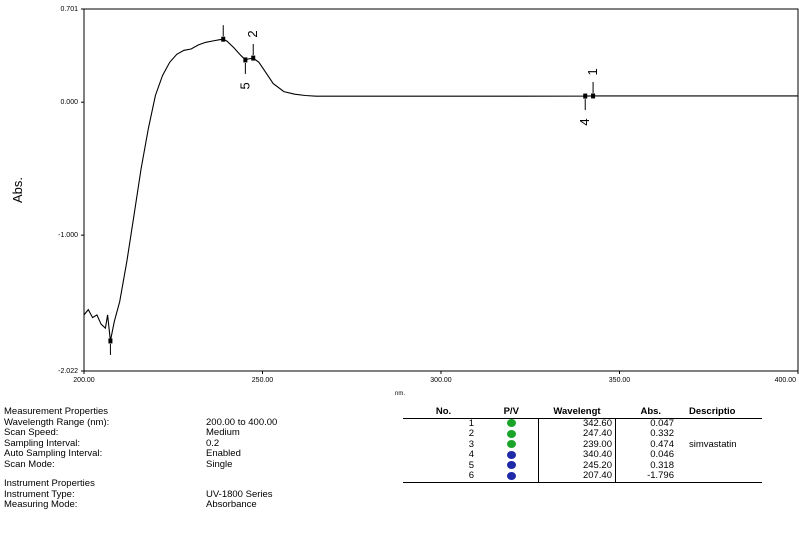 Image resolution: width=799 pixels, height=556 pixels. Describe the element at coordinates (592, 83) in the screenshot. I see `peak-marker-1: 1` at that location.